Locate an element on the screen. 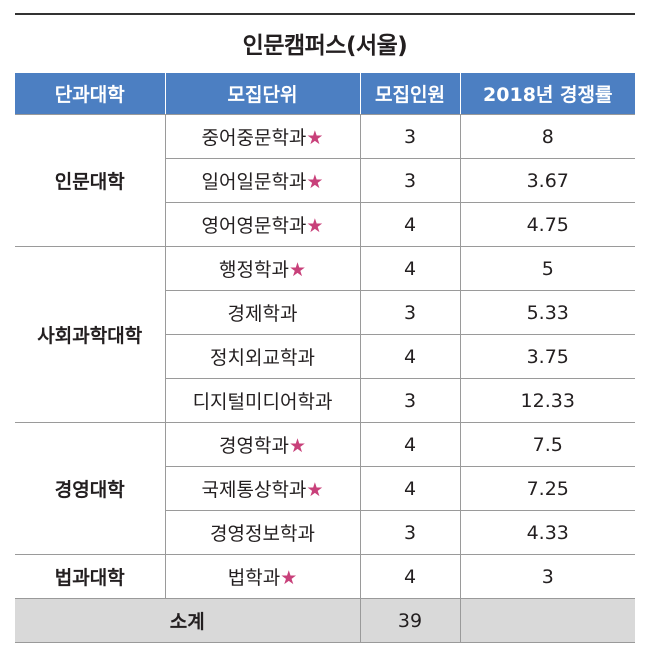 Image resolution: width=650 pixels, height=659 pixels. unit-cell: 경제학과 is located at coordinates (263, 312).